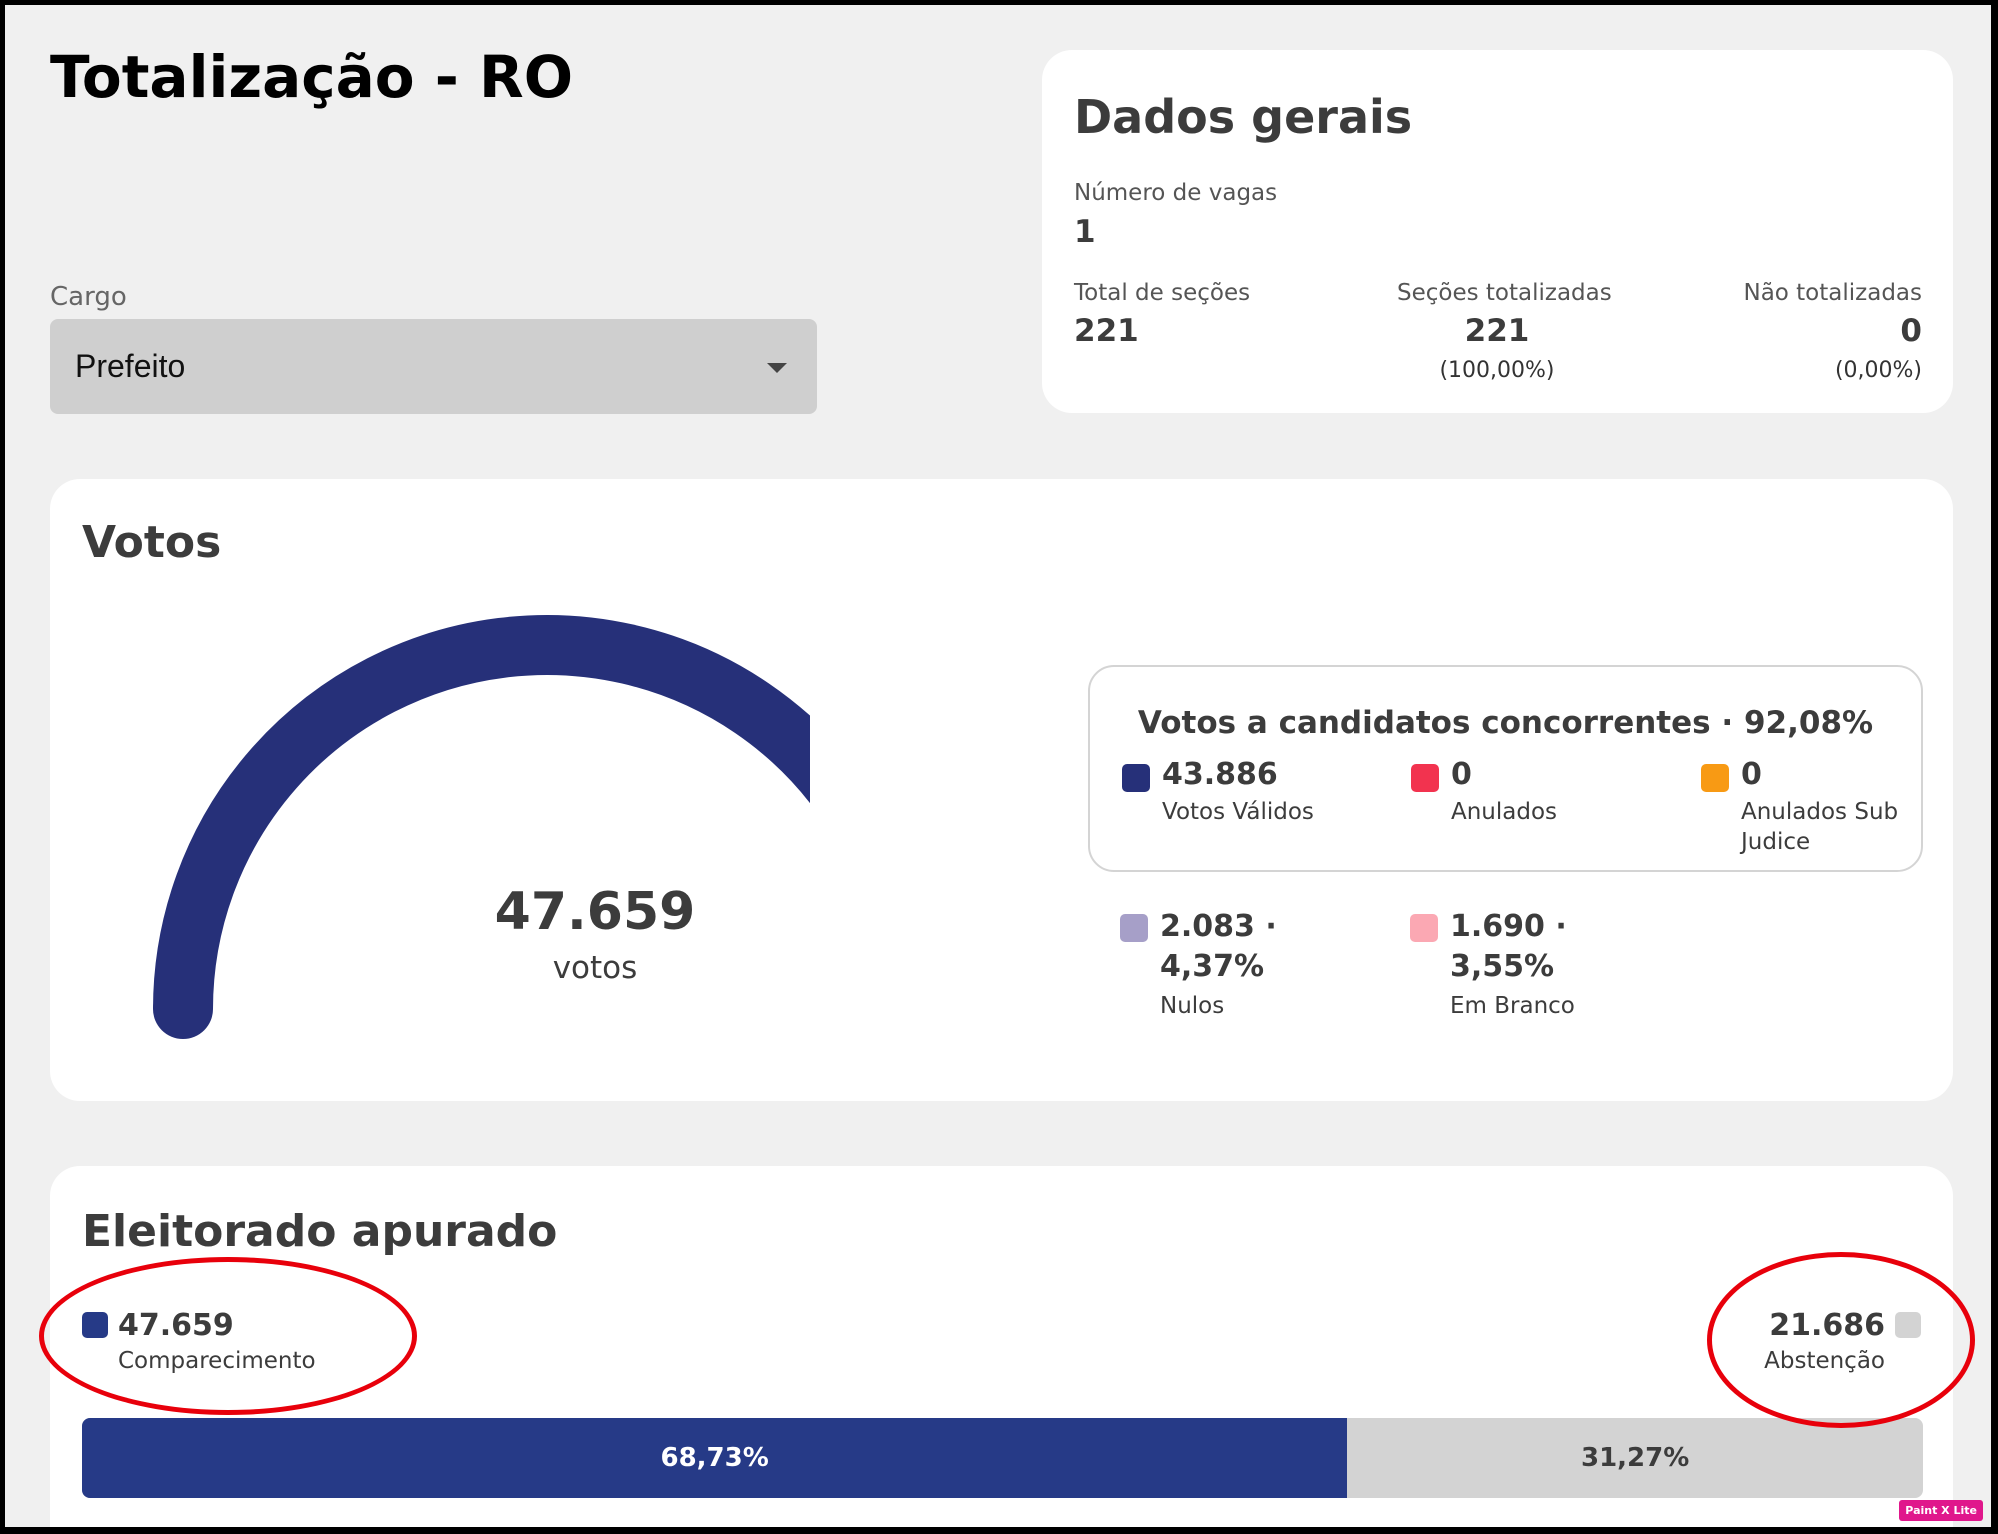  Describe the element at coordinates (777, 368) in the screenshot. I see `caret-down-icon` at that location.